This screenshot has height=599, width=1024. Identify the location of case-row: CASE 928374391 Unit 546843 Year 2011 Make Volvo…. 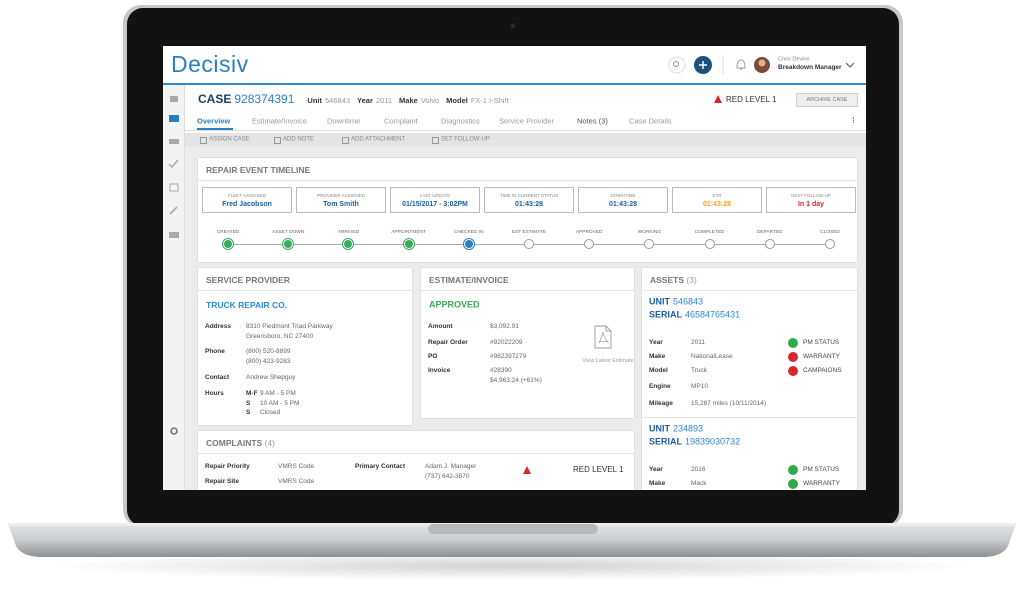
(355, 99).